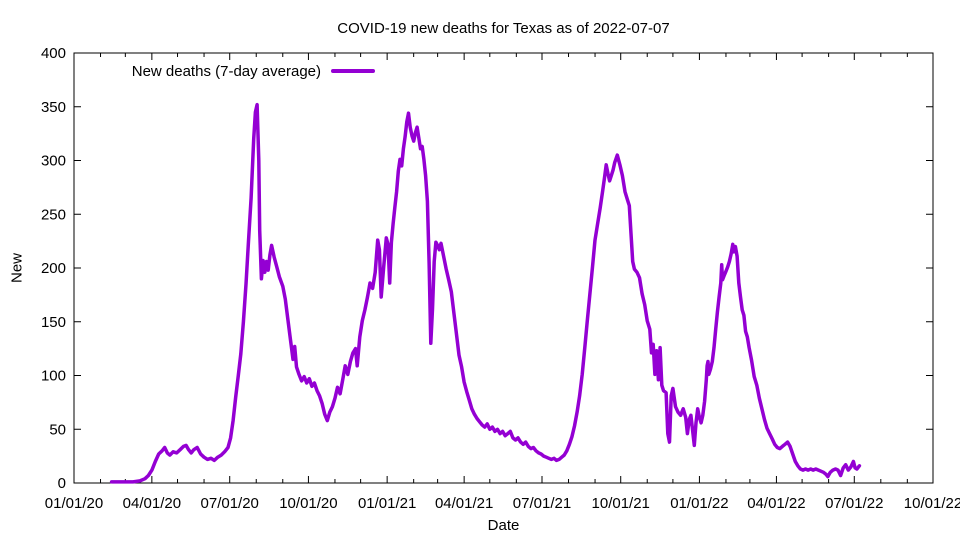 This screenshot has height=540, width=960. What do you see at coordinates (230, 503) in the screenshot?
I see `x-tick-label: 07/01/20` at bounding box center [230, 503].